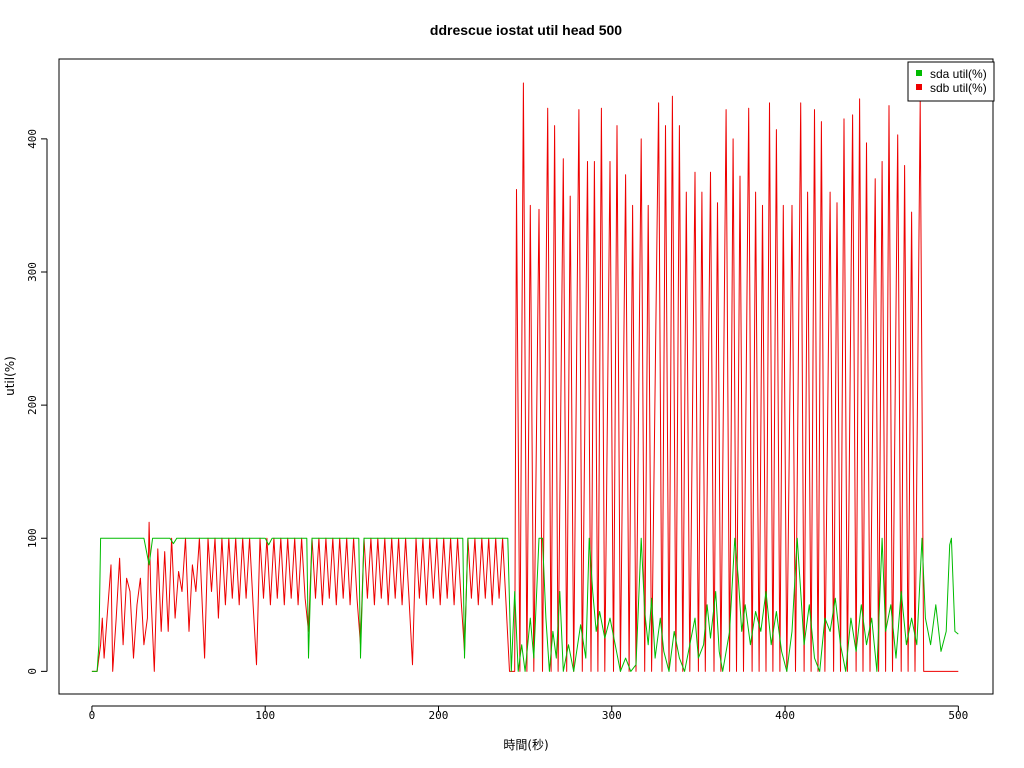 The image size is (1024, 768). I want to click on x-tick-label: 300, so click(612, 715).